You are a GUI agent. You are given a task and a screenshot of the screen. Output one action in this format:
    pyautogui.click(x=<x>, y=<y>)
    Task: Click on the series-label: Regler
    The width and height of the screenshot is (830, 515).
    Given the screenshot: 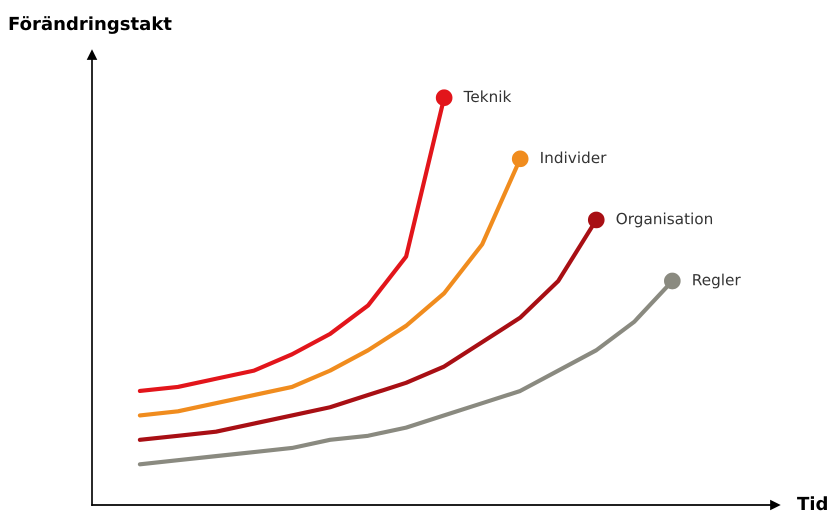 What is the action you would take?
    pyautogui.click(x=717, y=281)
    